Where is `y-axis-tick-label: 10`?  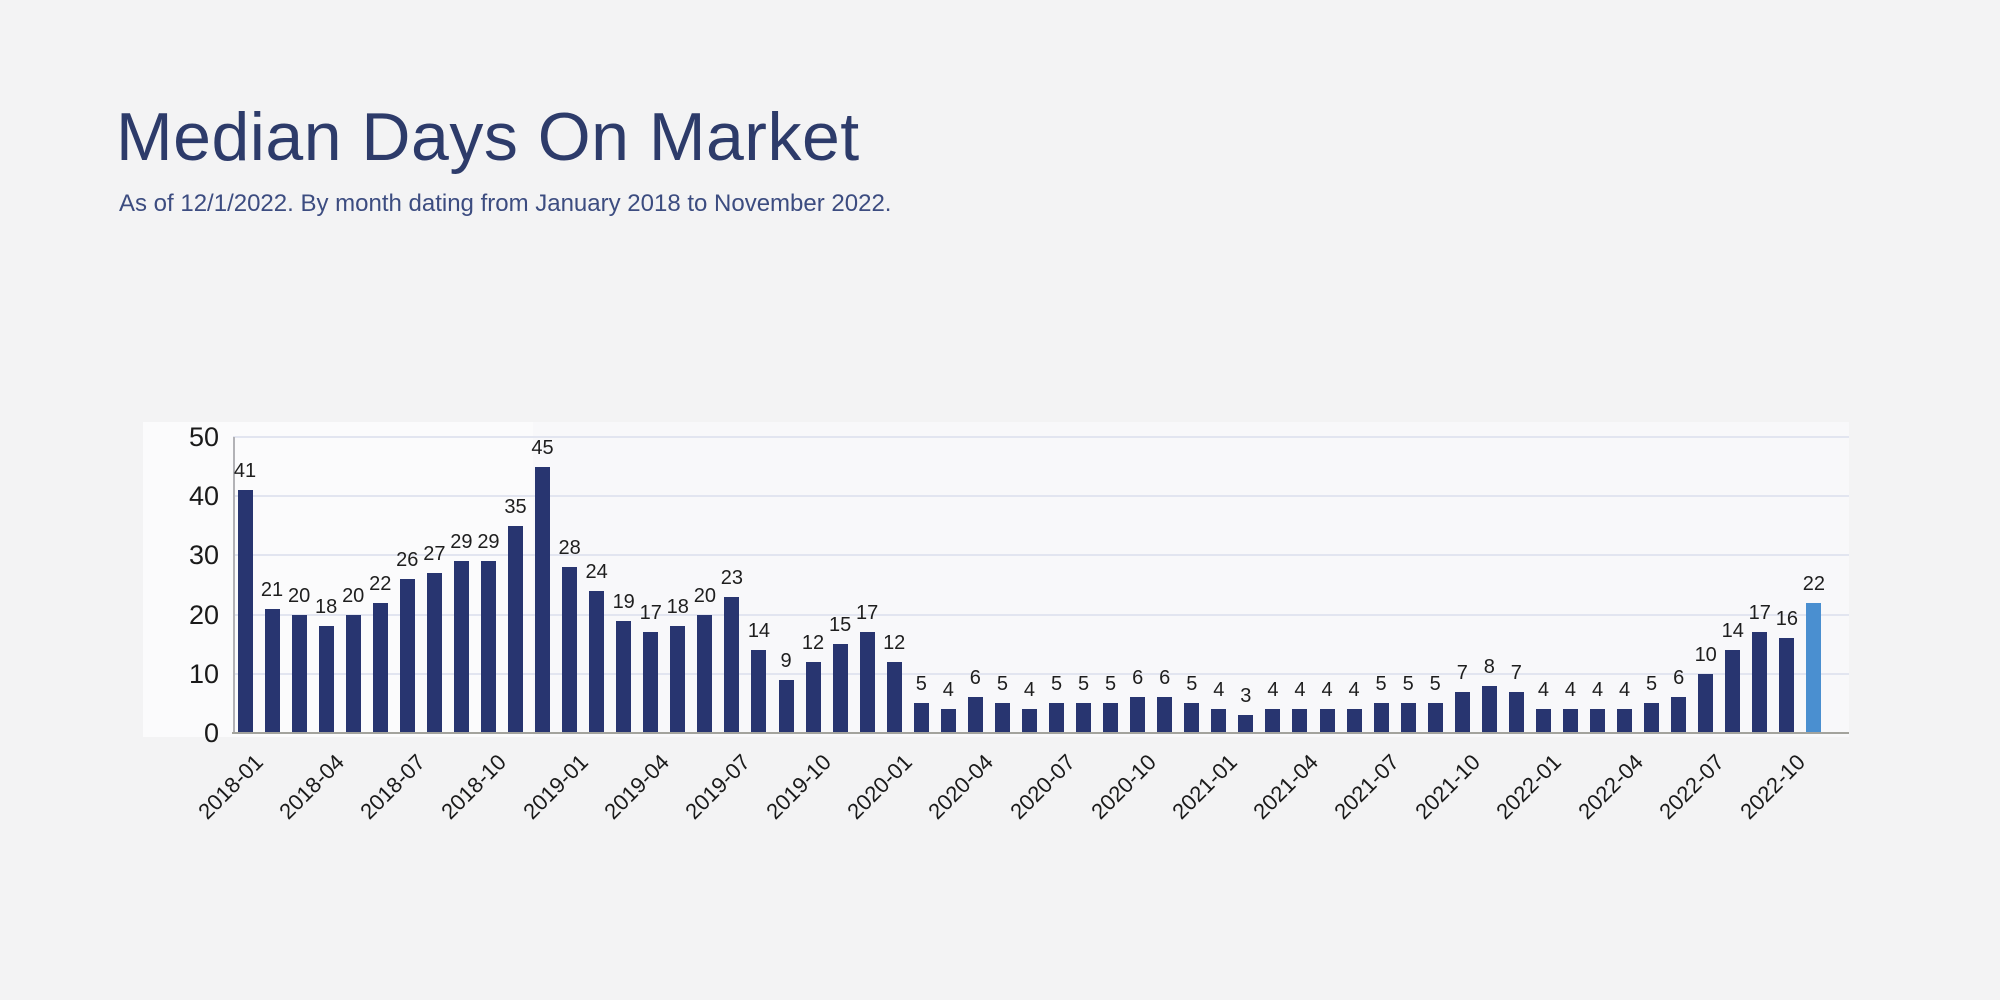 y-axis-tick-label: 10 is located at coordinates (203, 673).